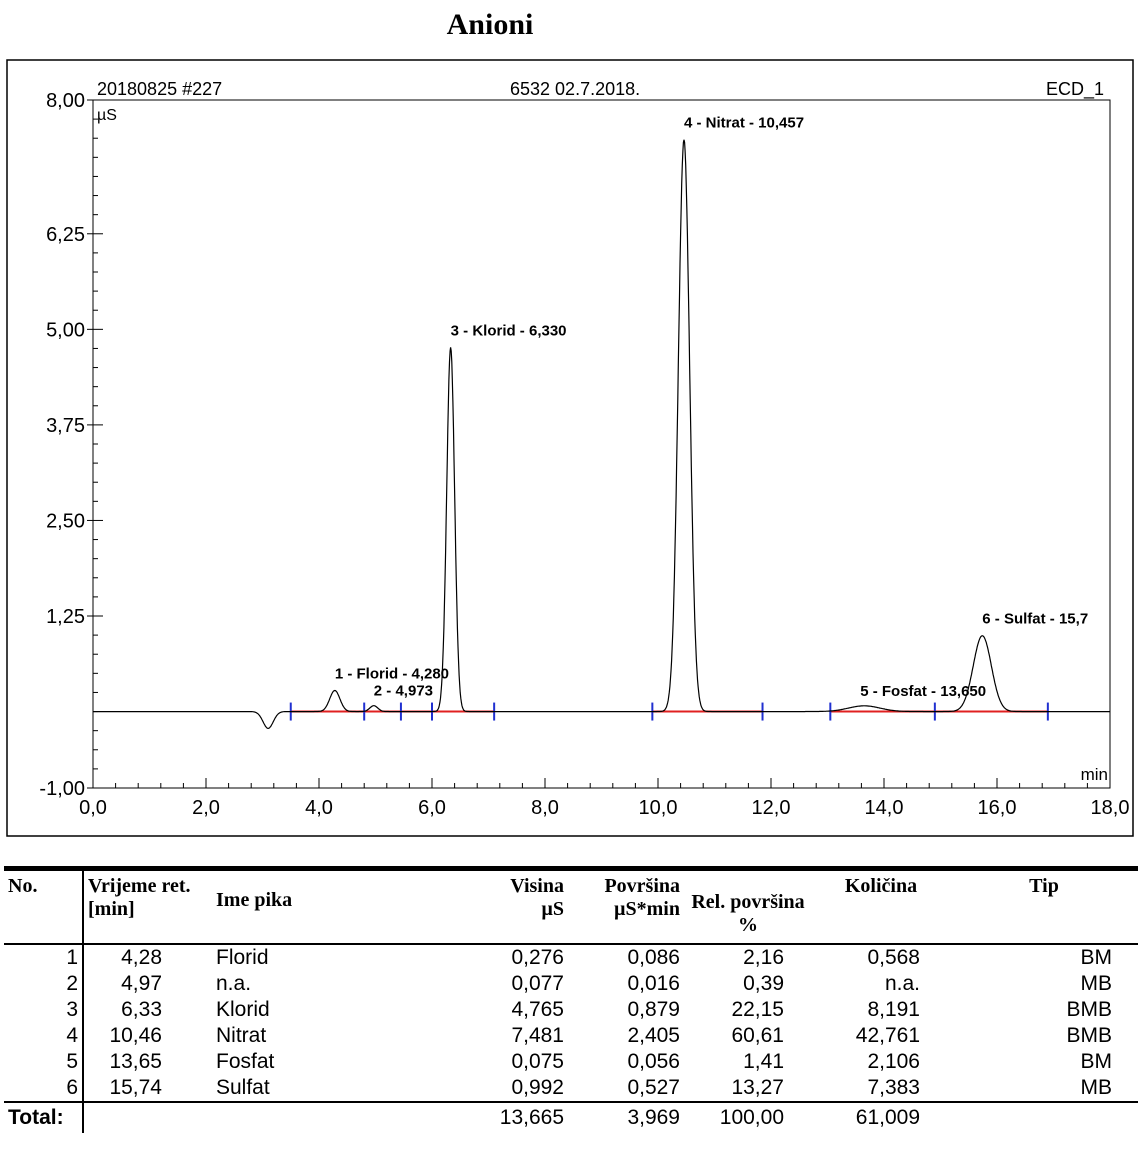  Describe the element at coordinates (44, 984) in the screenshot. I see `cell-no: 2` at that location.